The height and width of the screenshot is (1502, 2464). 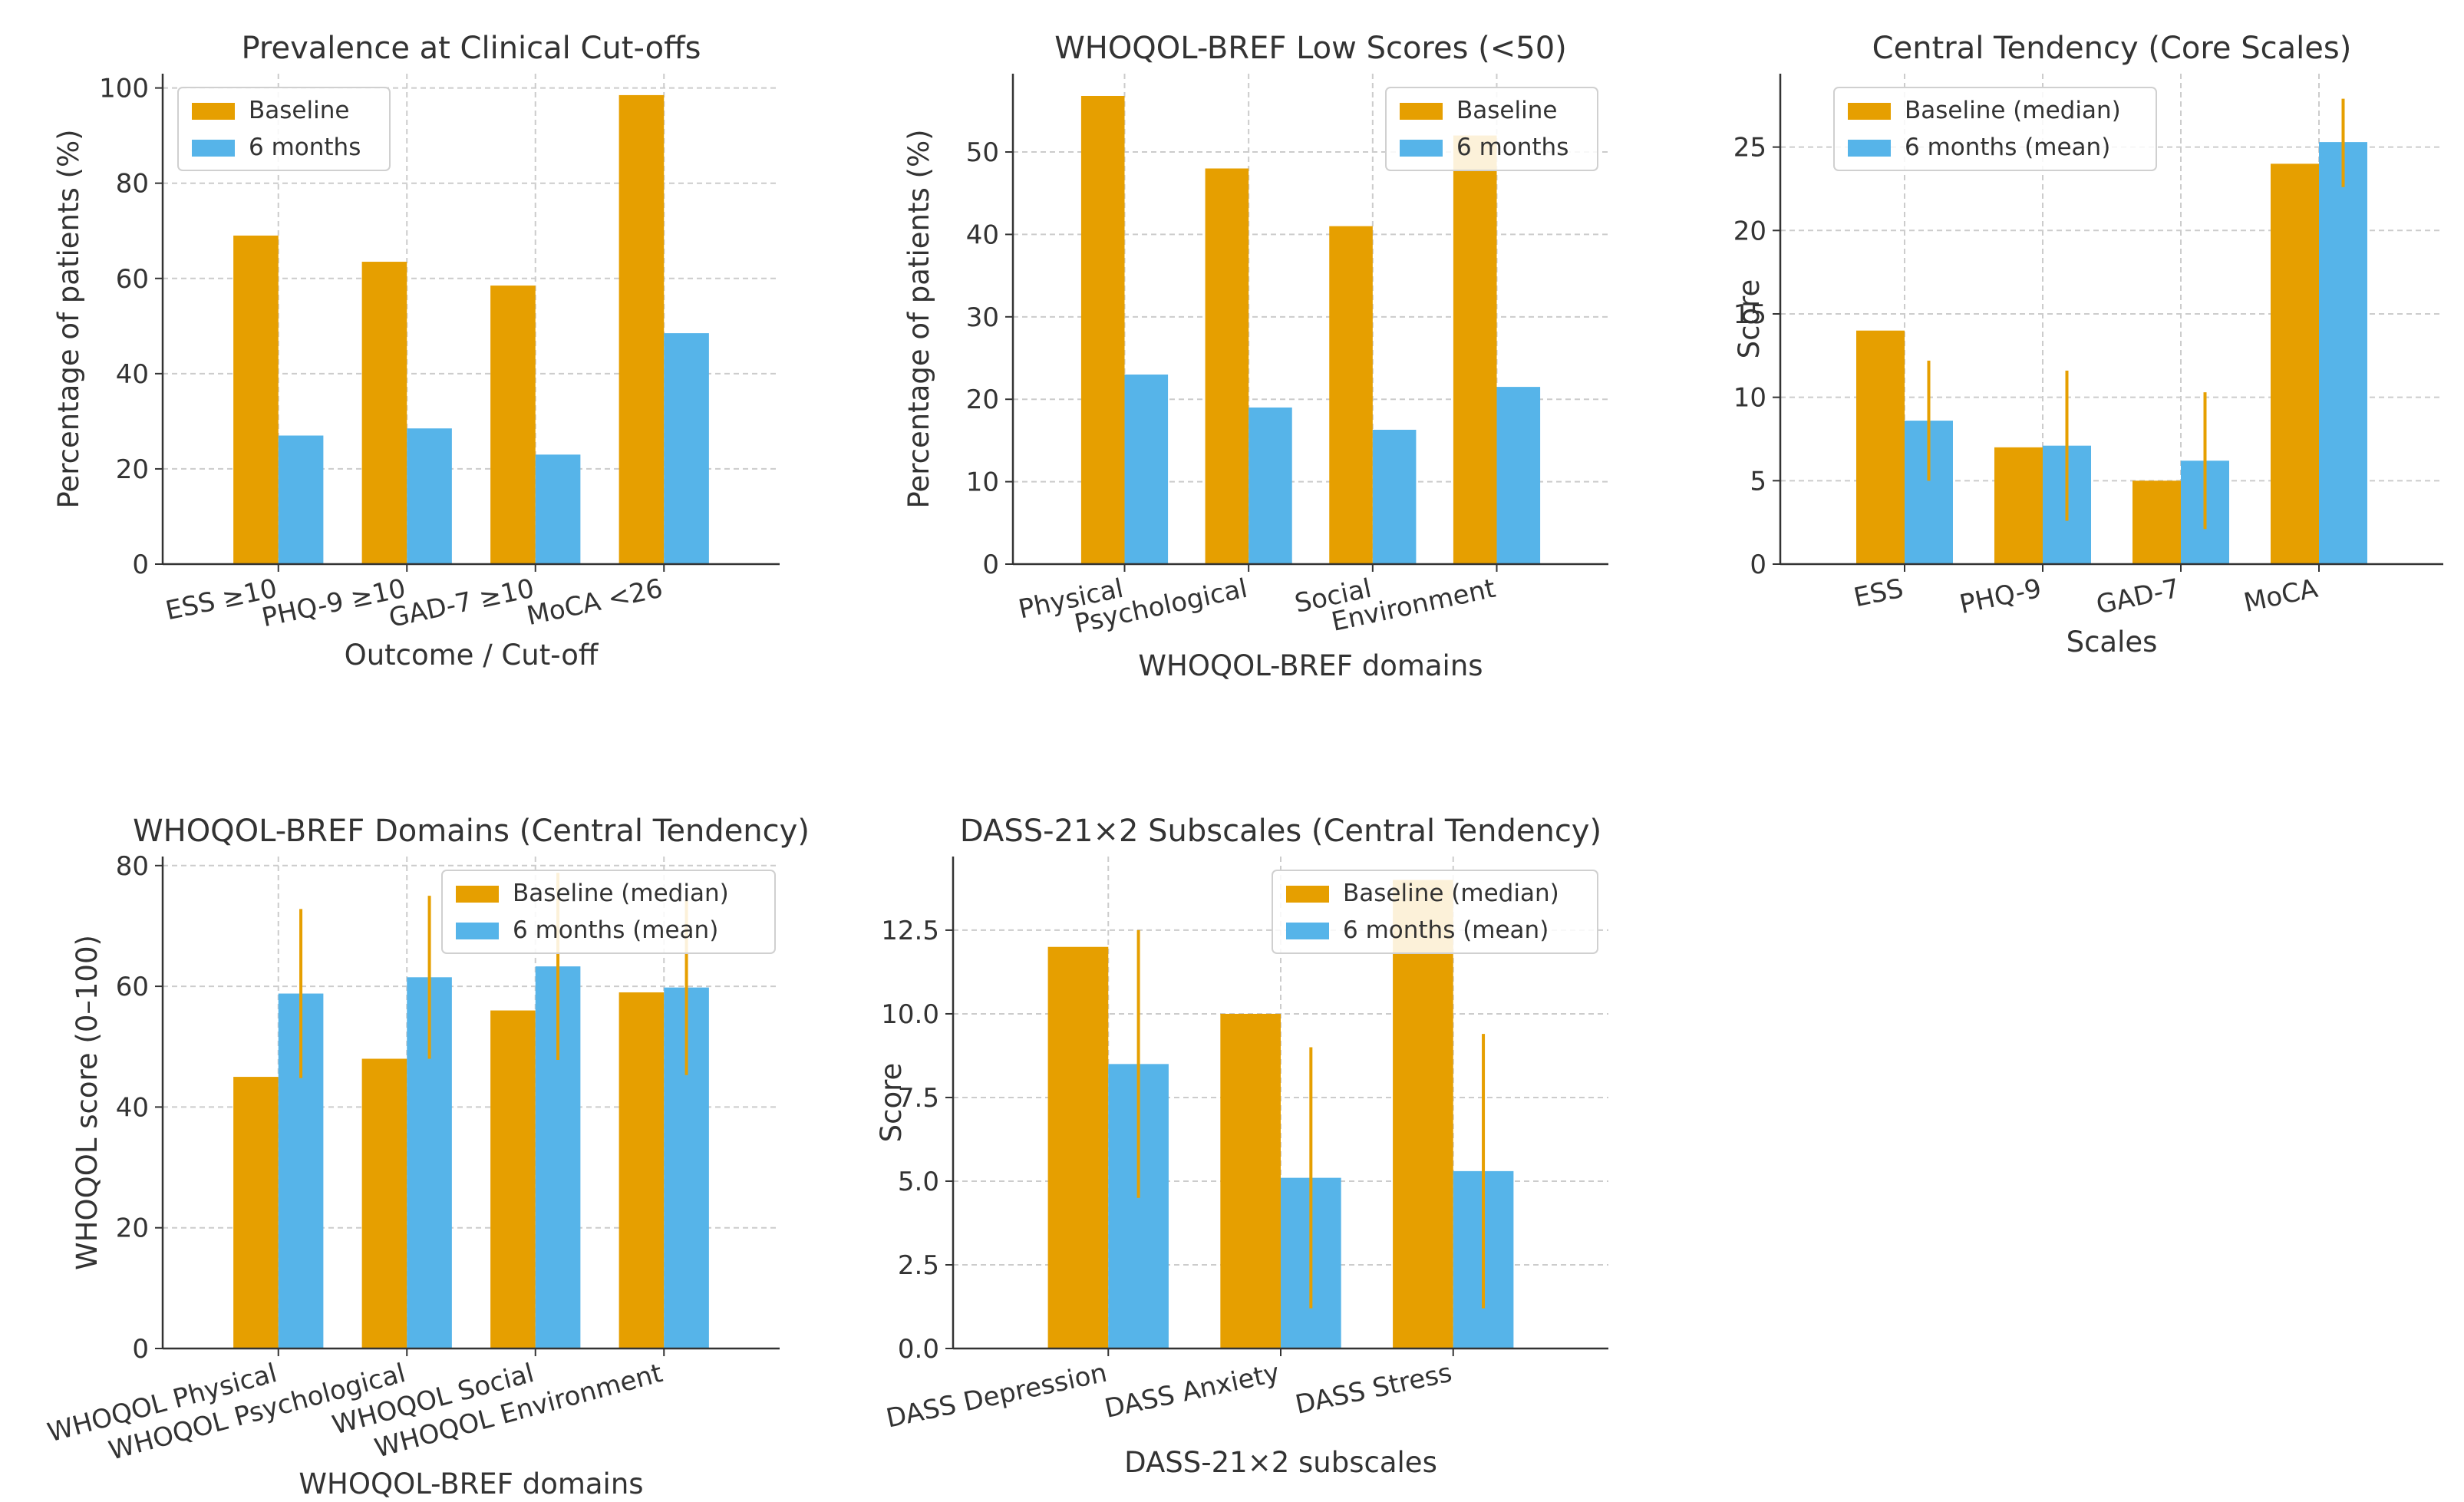 I want to click on chart-title: Prevalence at Clinical Cut-offs, so click(x=471, y=48).